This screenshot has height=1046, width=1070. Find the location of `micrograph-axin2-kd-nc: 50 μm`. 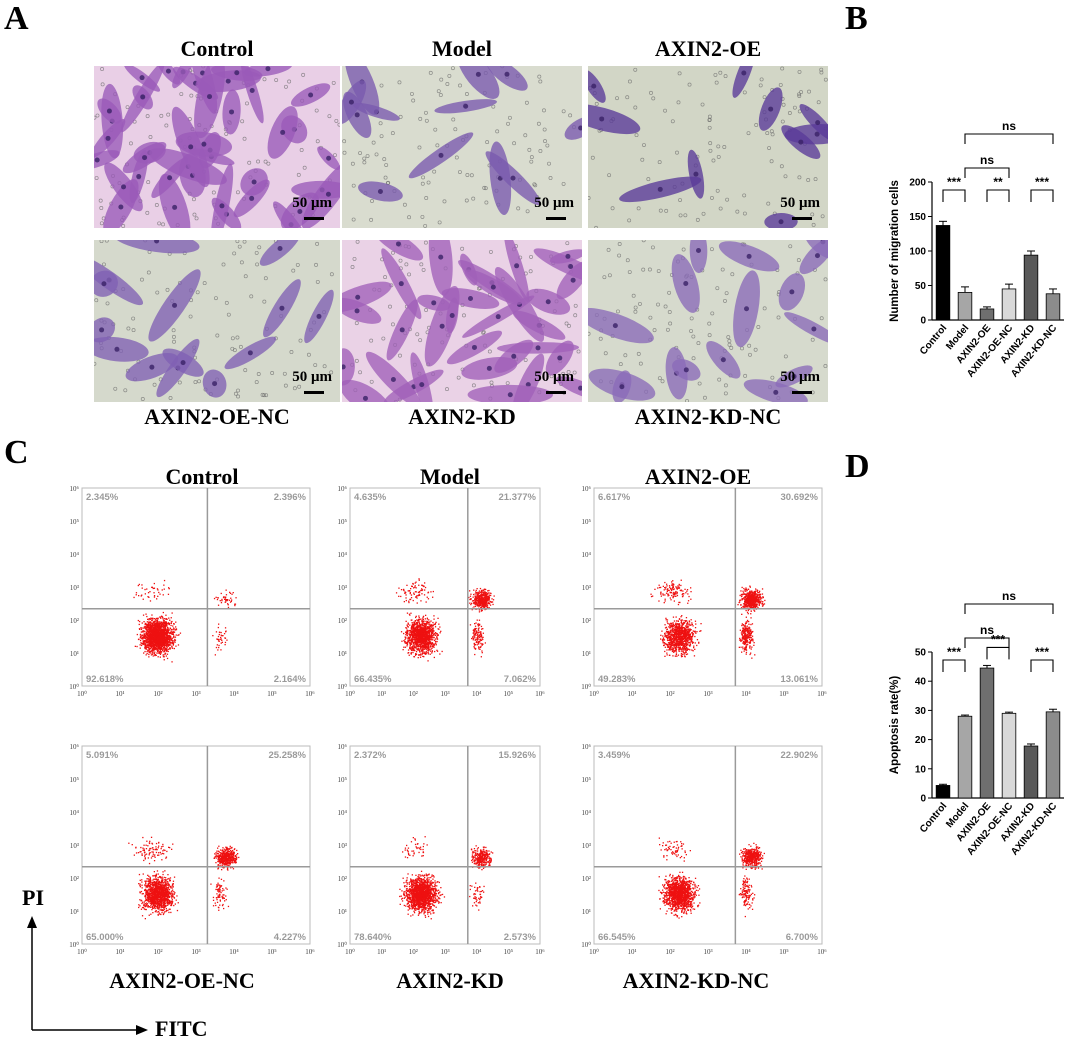

micrograph-axin2-kd-nc: 50 μm is located at coordinates (708, 321).